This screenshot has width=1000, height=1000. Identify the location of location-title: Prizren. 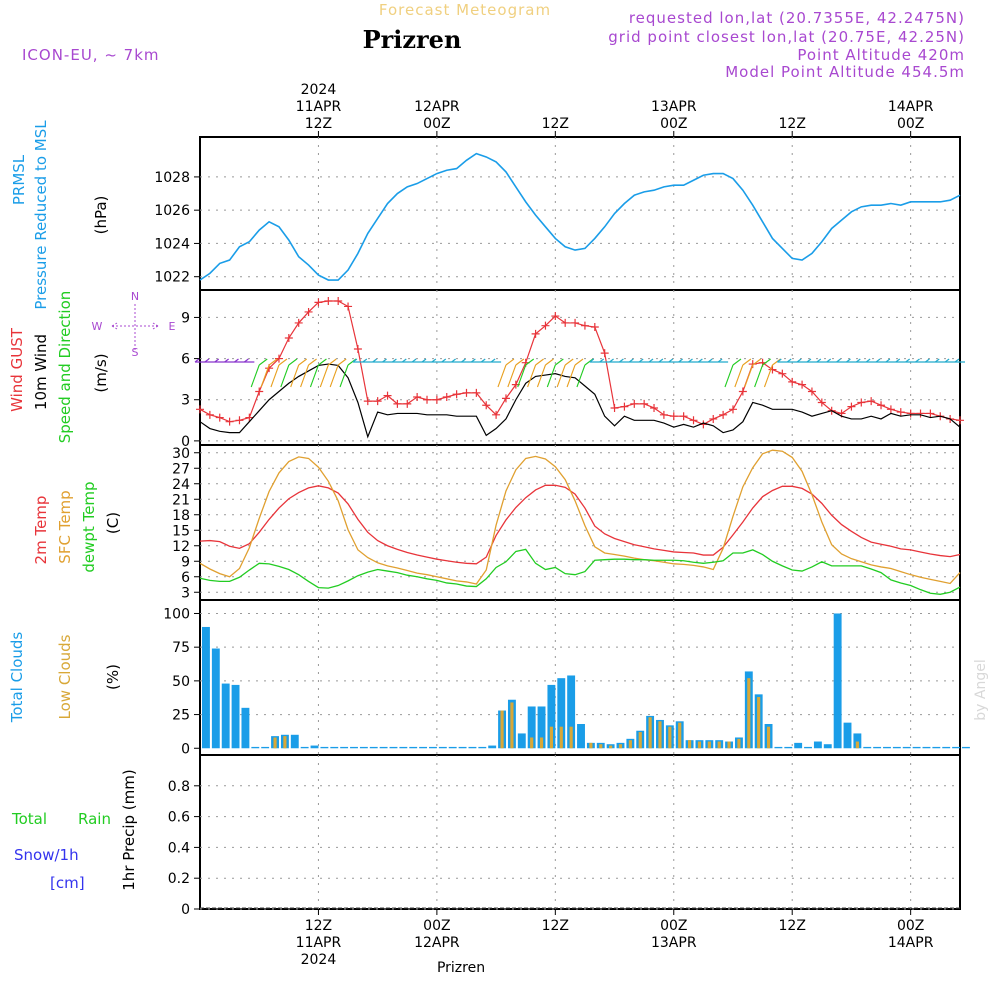
(412, 39).